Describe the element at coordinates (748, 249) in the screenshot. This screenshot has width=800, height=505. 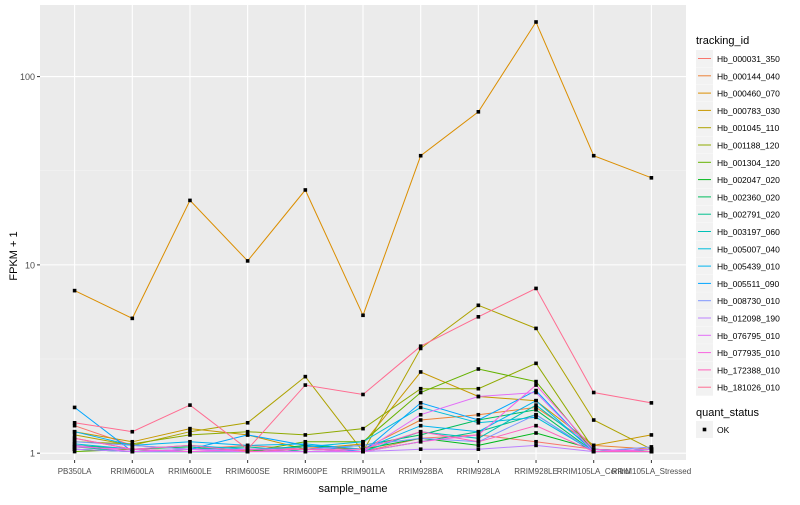
I see `legend-label: Hb_005007_040` at that location.